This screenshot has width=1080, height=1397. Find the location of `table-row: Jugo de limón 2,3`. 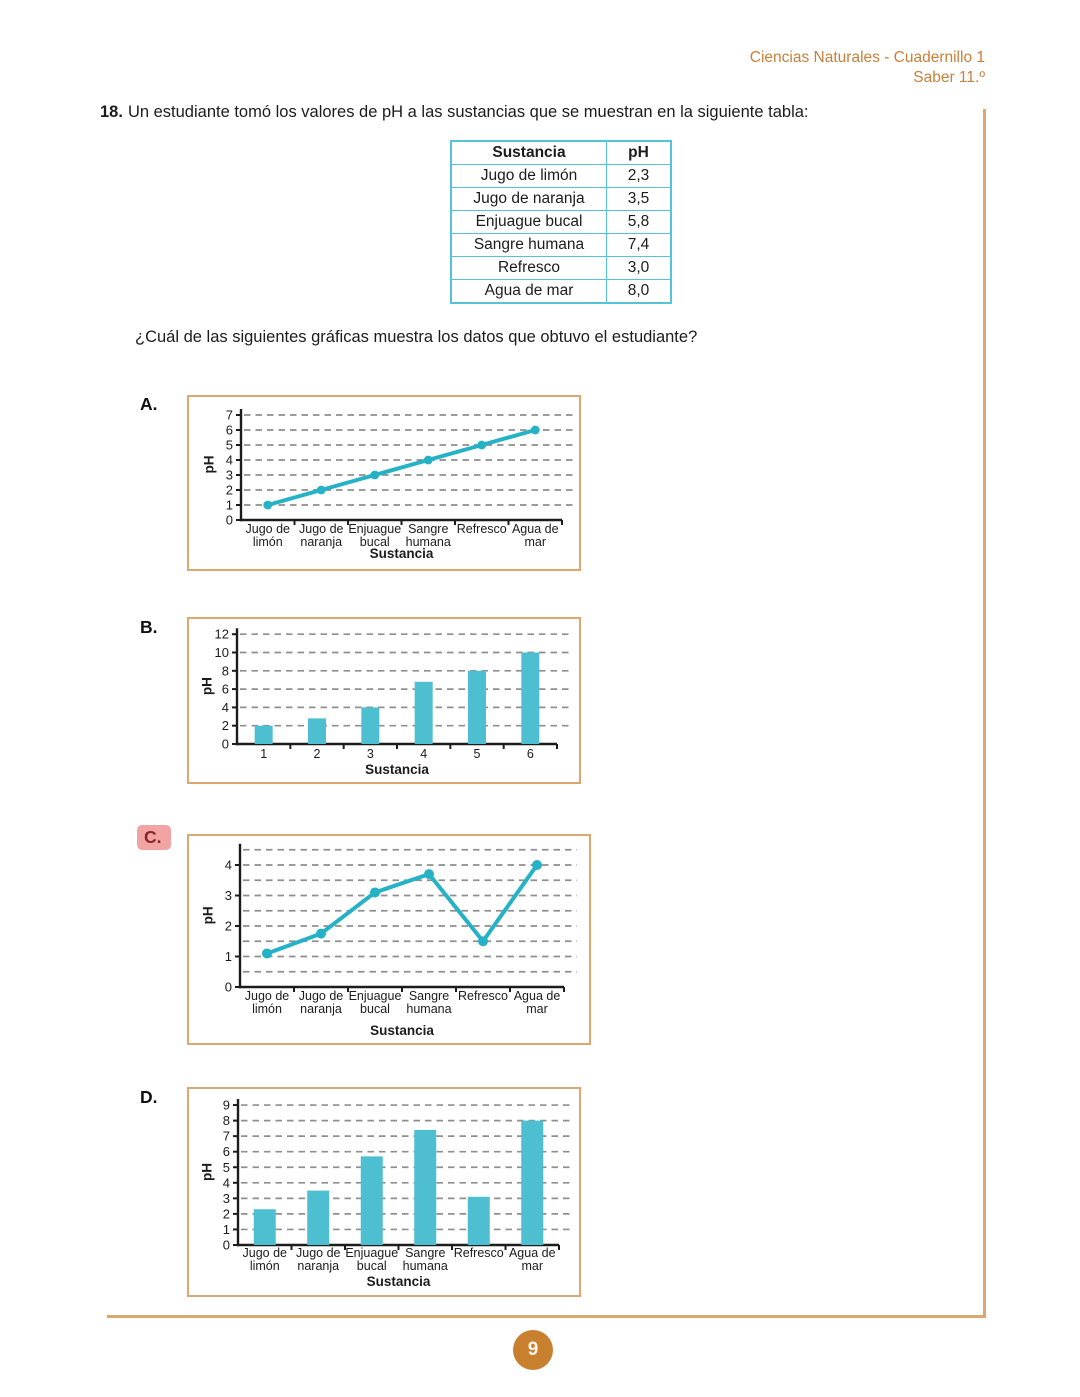

table-row: Jugo de limón 2,3 is located at coordinates (561, 176).